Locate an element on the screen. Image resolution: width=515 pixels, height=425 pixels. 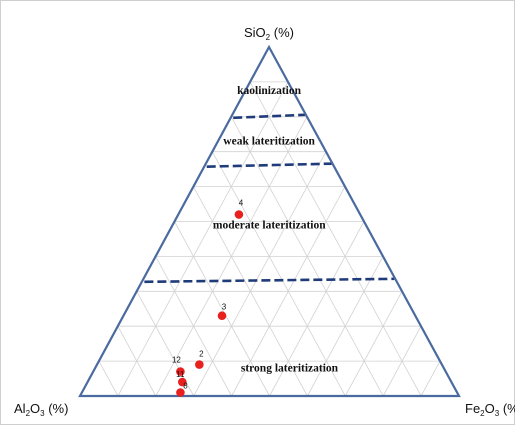
zone-label-3: moderate lateritization is located at coordinates (269, 225).